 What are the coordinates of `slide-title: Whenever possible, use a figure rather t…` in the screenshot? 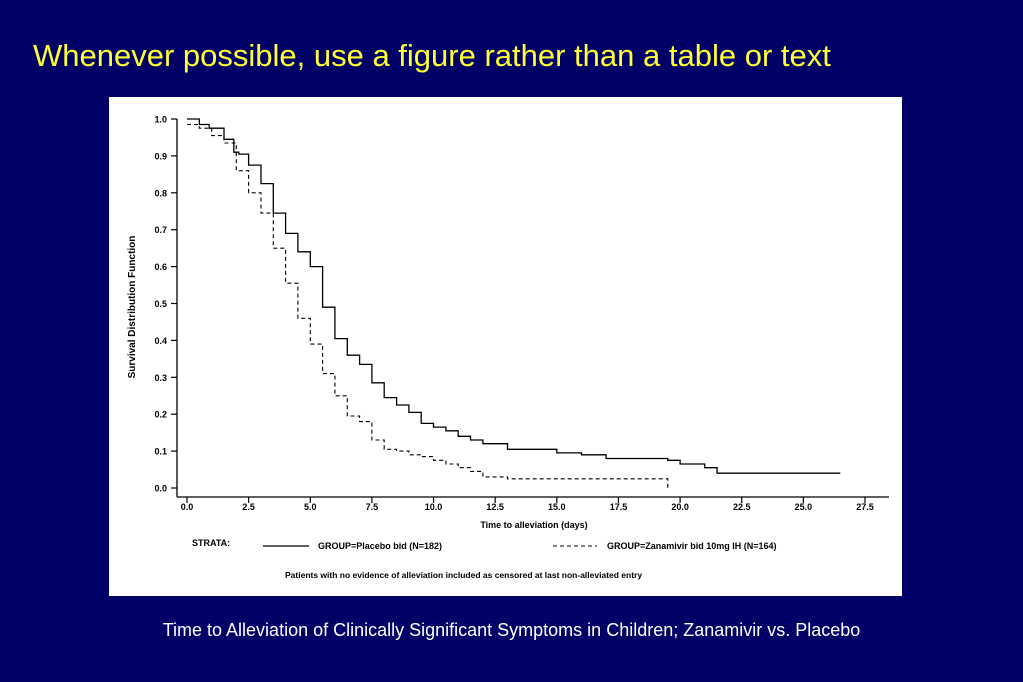 It's located at (432, 55).